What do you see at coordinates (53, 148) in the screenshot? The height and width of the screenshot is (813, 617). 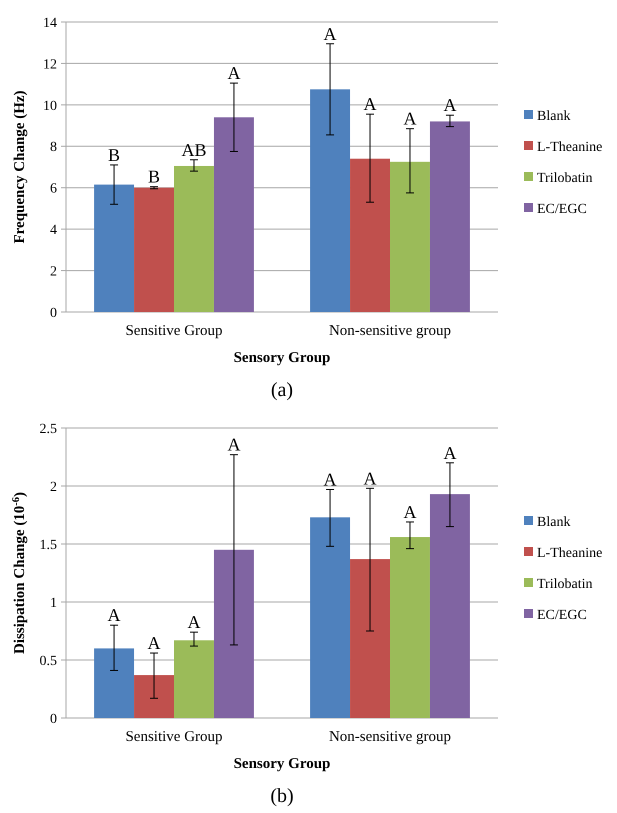 I see `y-tick-label: 8` at bounding box center [53, 148].